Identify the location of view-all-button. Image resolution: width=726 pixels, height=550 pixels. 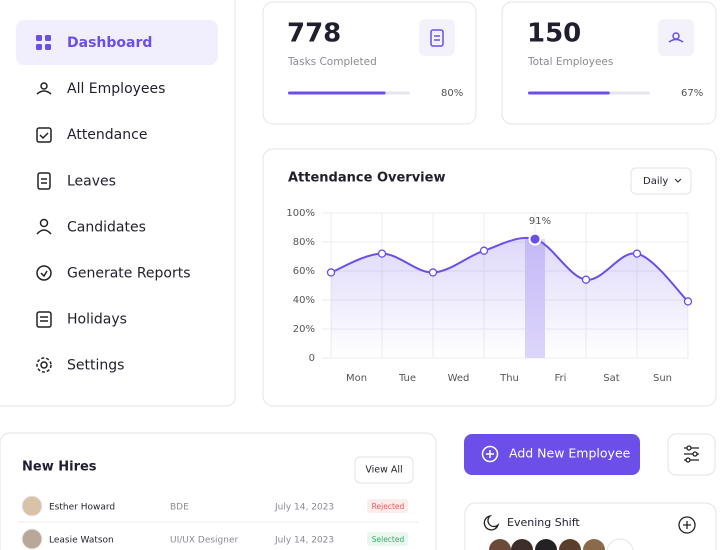
(384, 470).